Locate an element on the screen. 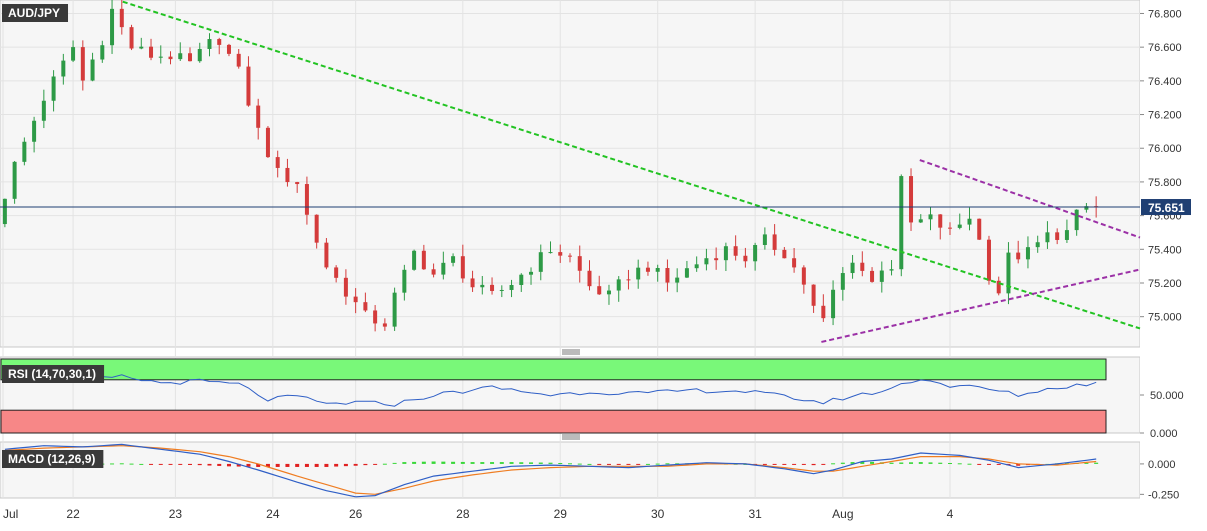  price-title-badge-text: AUD/JPY is located at coordinates (34, 13).